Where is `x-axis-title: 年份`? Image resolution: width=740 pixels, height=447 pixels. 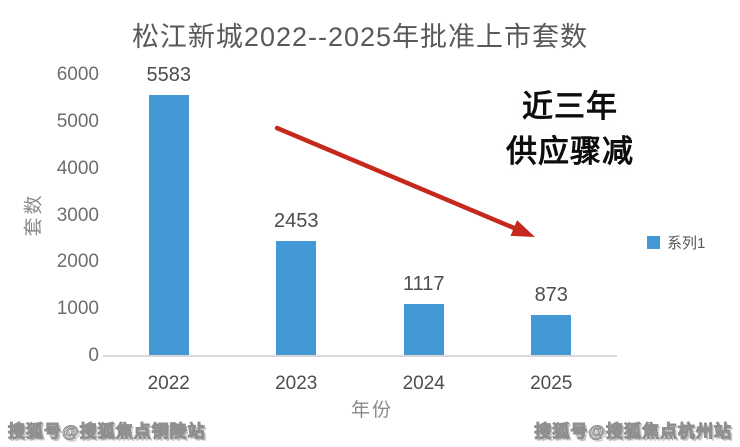
x-axis-title: 年份 is located at coordinates (371, 410).